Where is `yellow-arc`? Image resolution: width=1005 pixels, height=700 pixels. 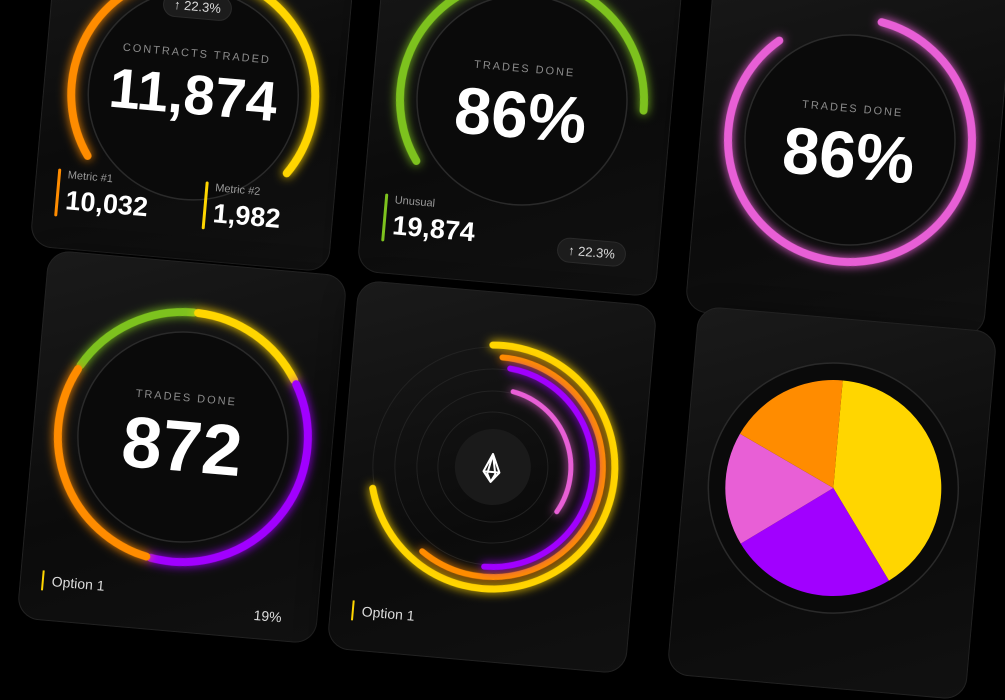 yellow-arc is located at coordinates (280, 89).